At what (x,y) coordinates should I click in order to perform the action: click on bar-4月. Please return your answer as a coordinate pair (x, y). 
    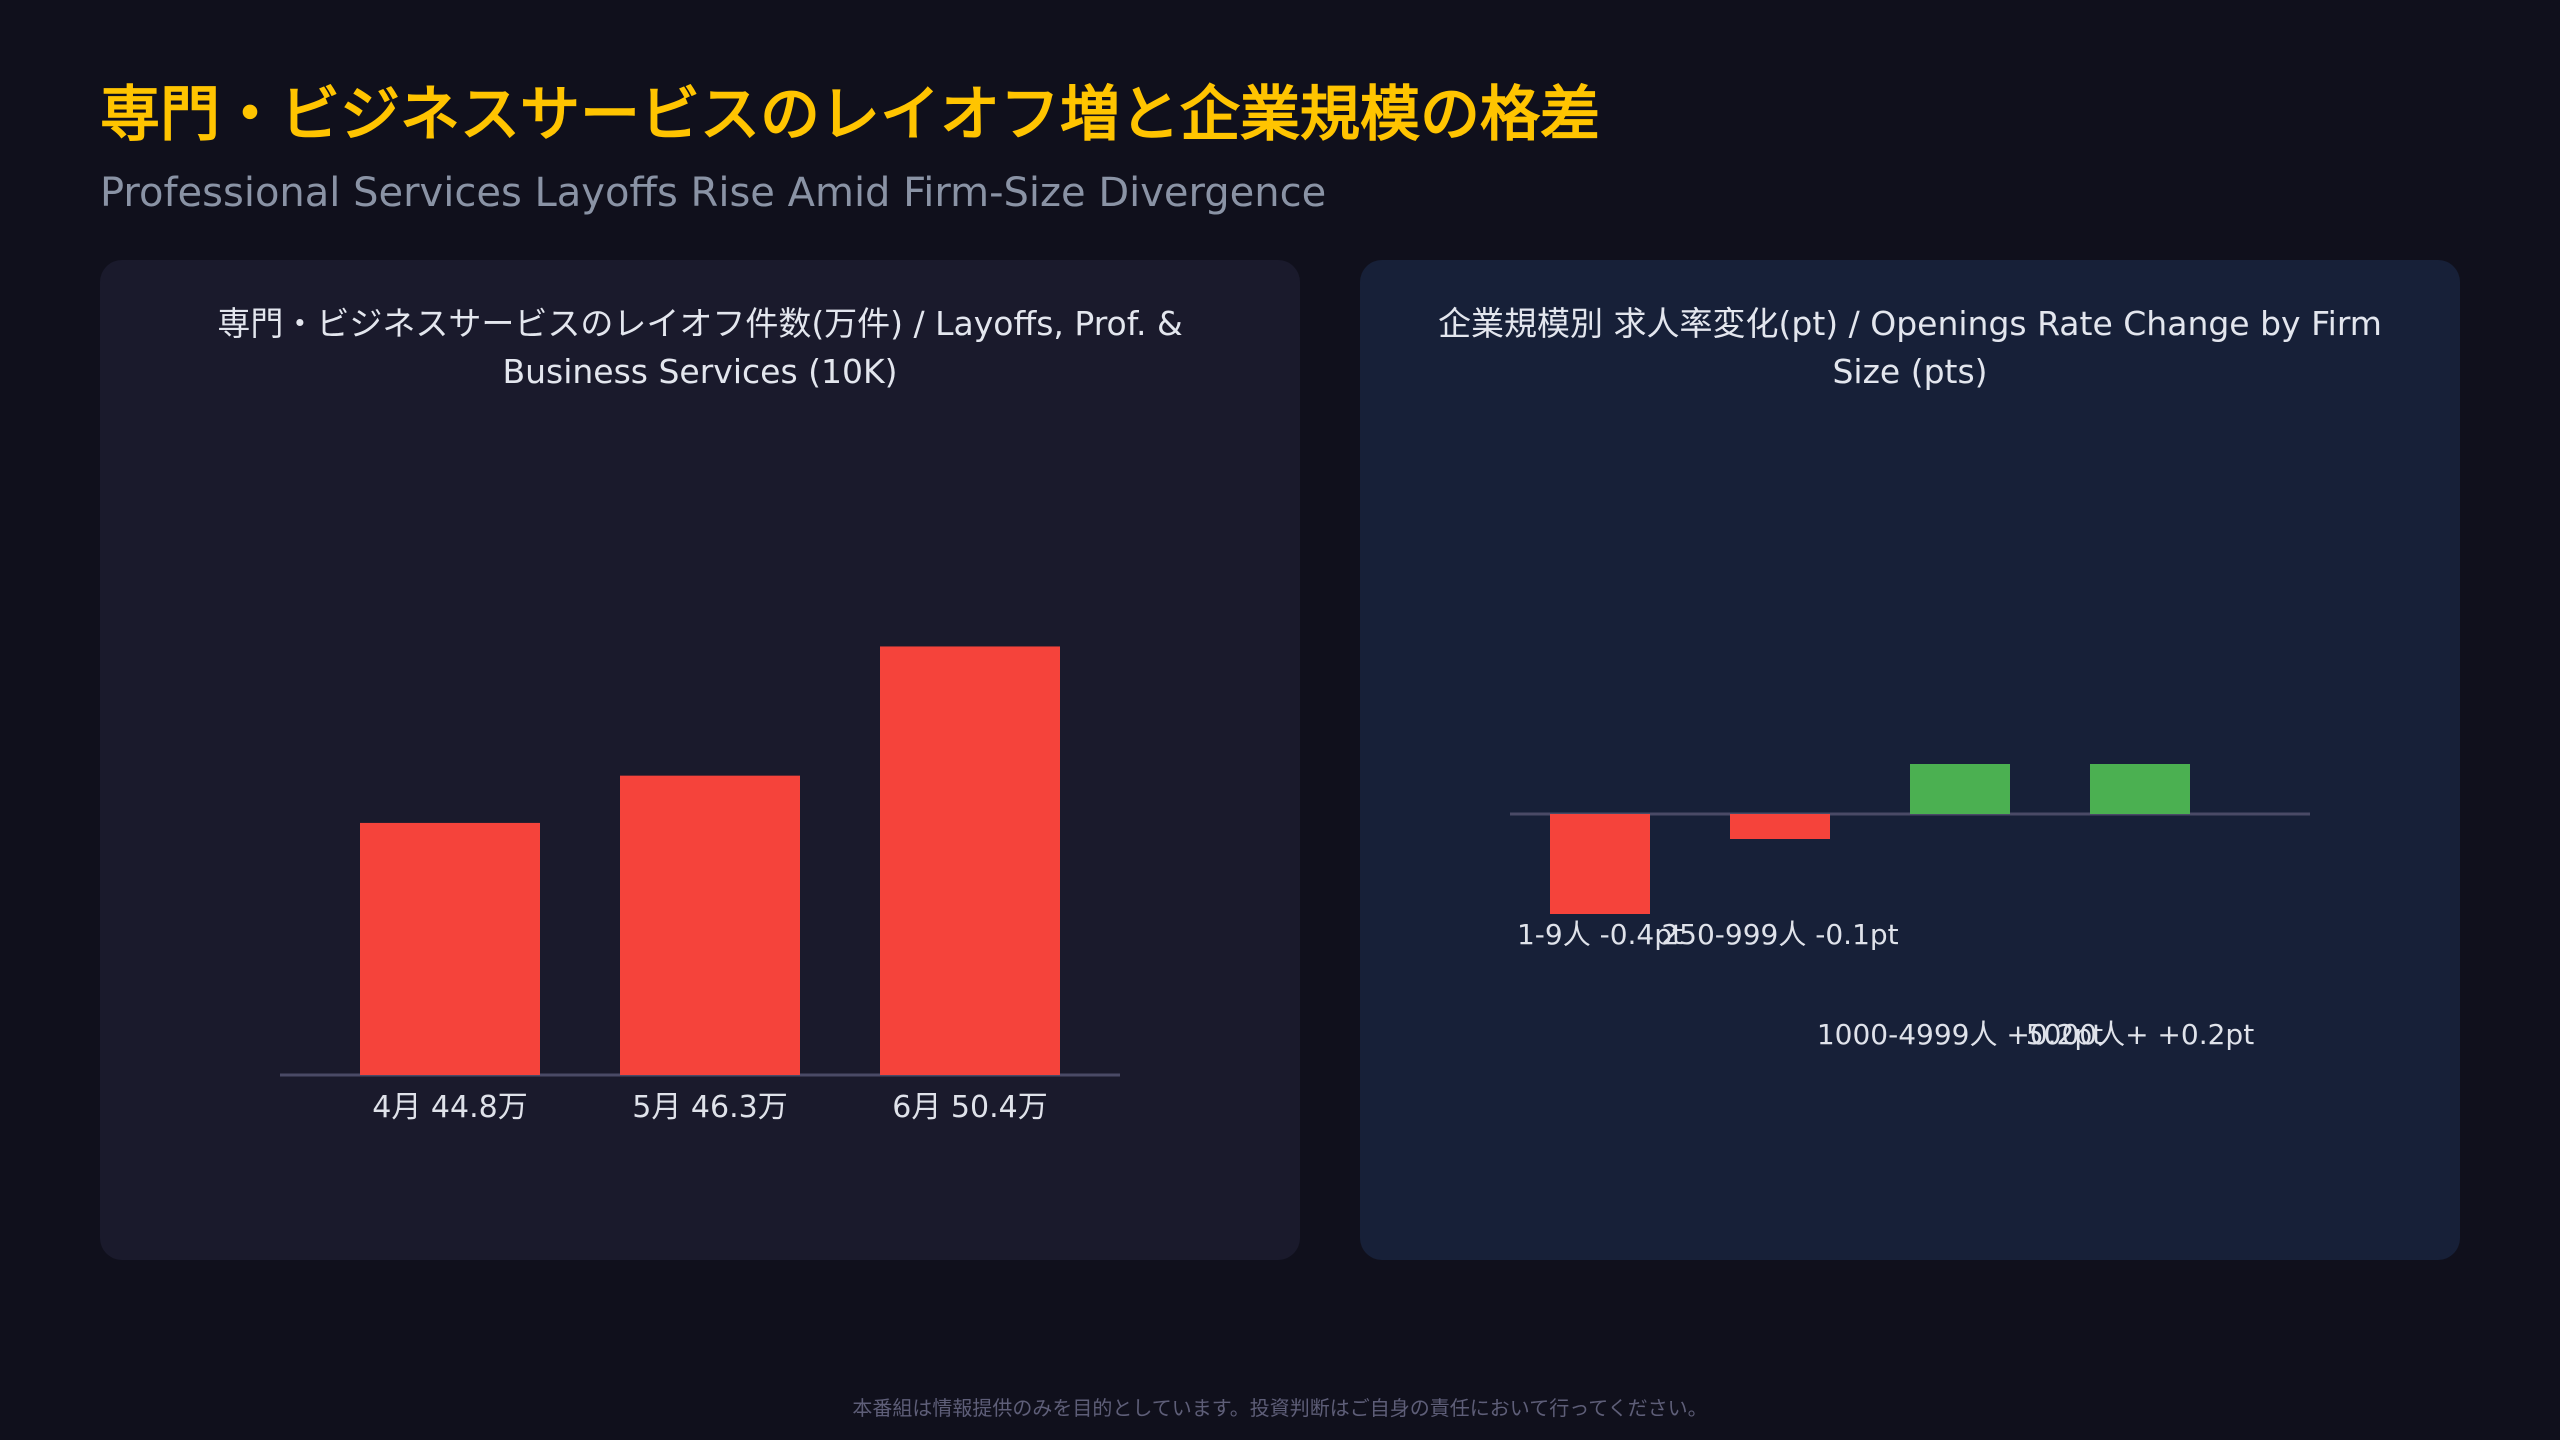
    Looking at the image, I should click on (450, 948).